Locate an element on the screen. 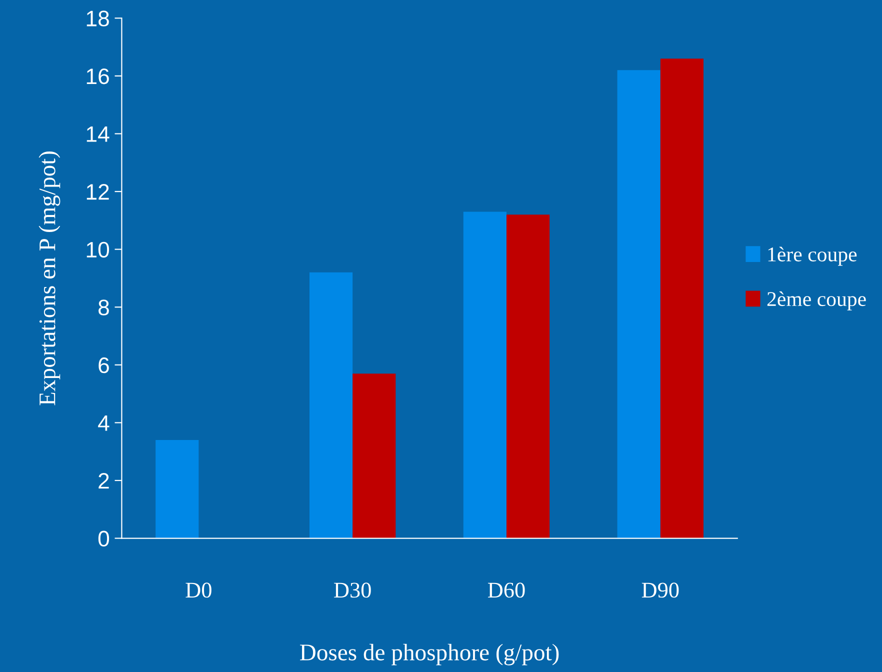 The width and height of the screenshot is (882, 672). x-axis-title: Doses de phosphore (g/pot) is located at coordinates (429, 655).